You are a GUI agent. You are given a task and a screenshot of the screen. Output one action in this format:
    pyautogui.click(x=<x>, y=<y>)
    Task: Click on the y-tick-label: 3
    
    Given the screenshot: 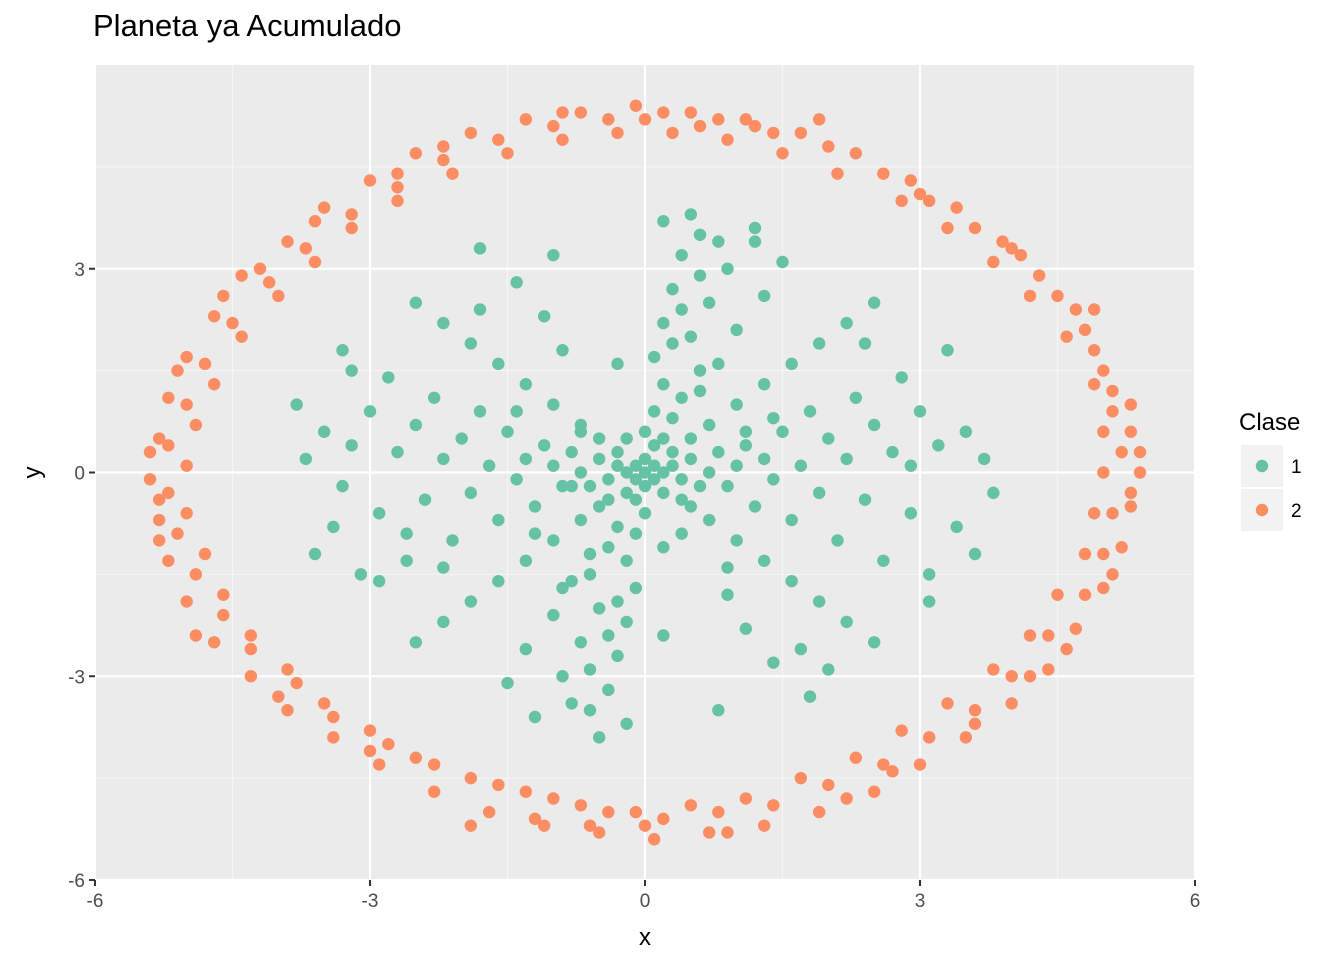 What is the action you would take?
    pyautogui.click(x=79, y=270)
    